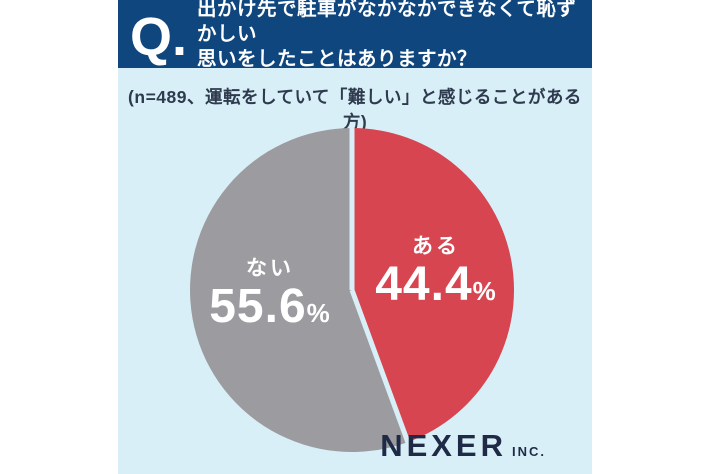  I want to click on question-text: 出かけ先で駐車がなかなかできなくて恥ずかしい 思いをしたことはありますか？, so click(394, 36).